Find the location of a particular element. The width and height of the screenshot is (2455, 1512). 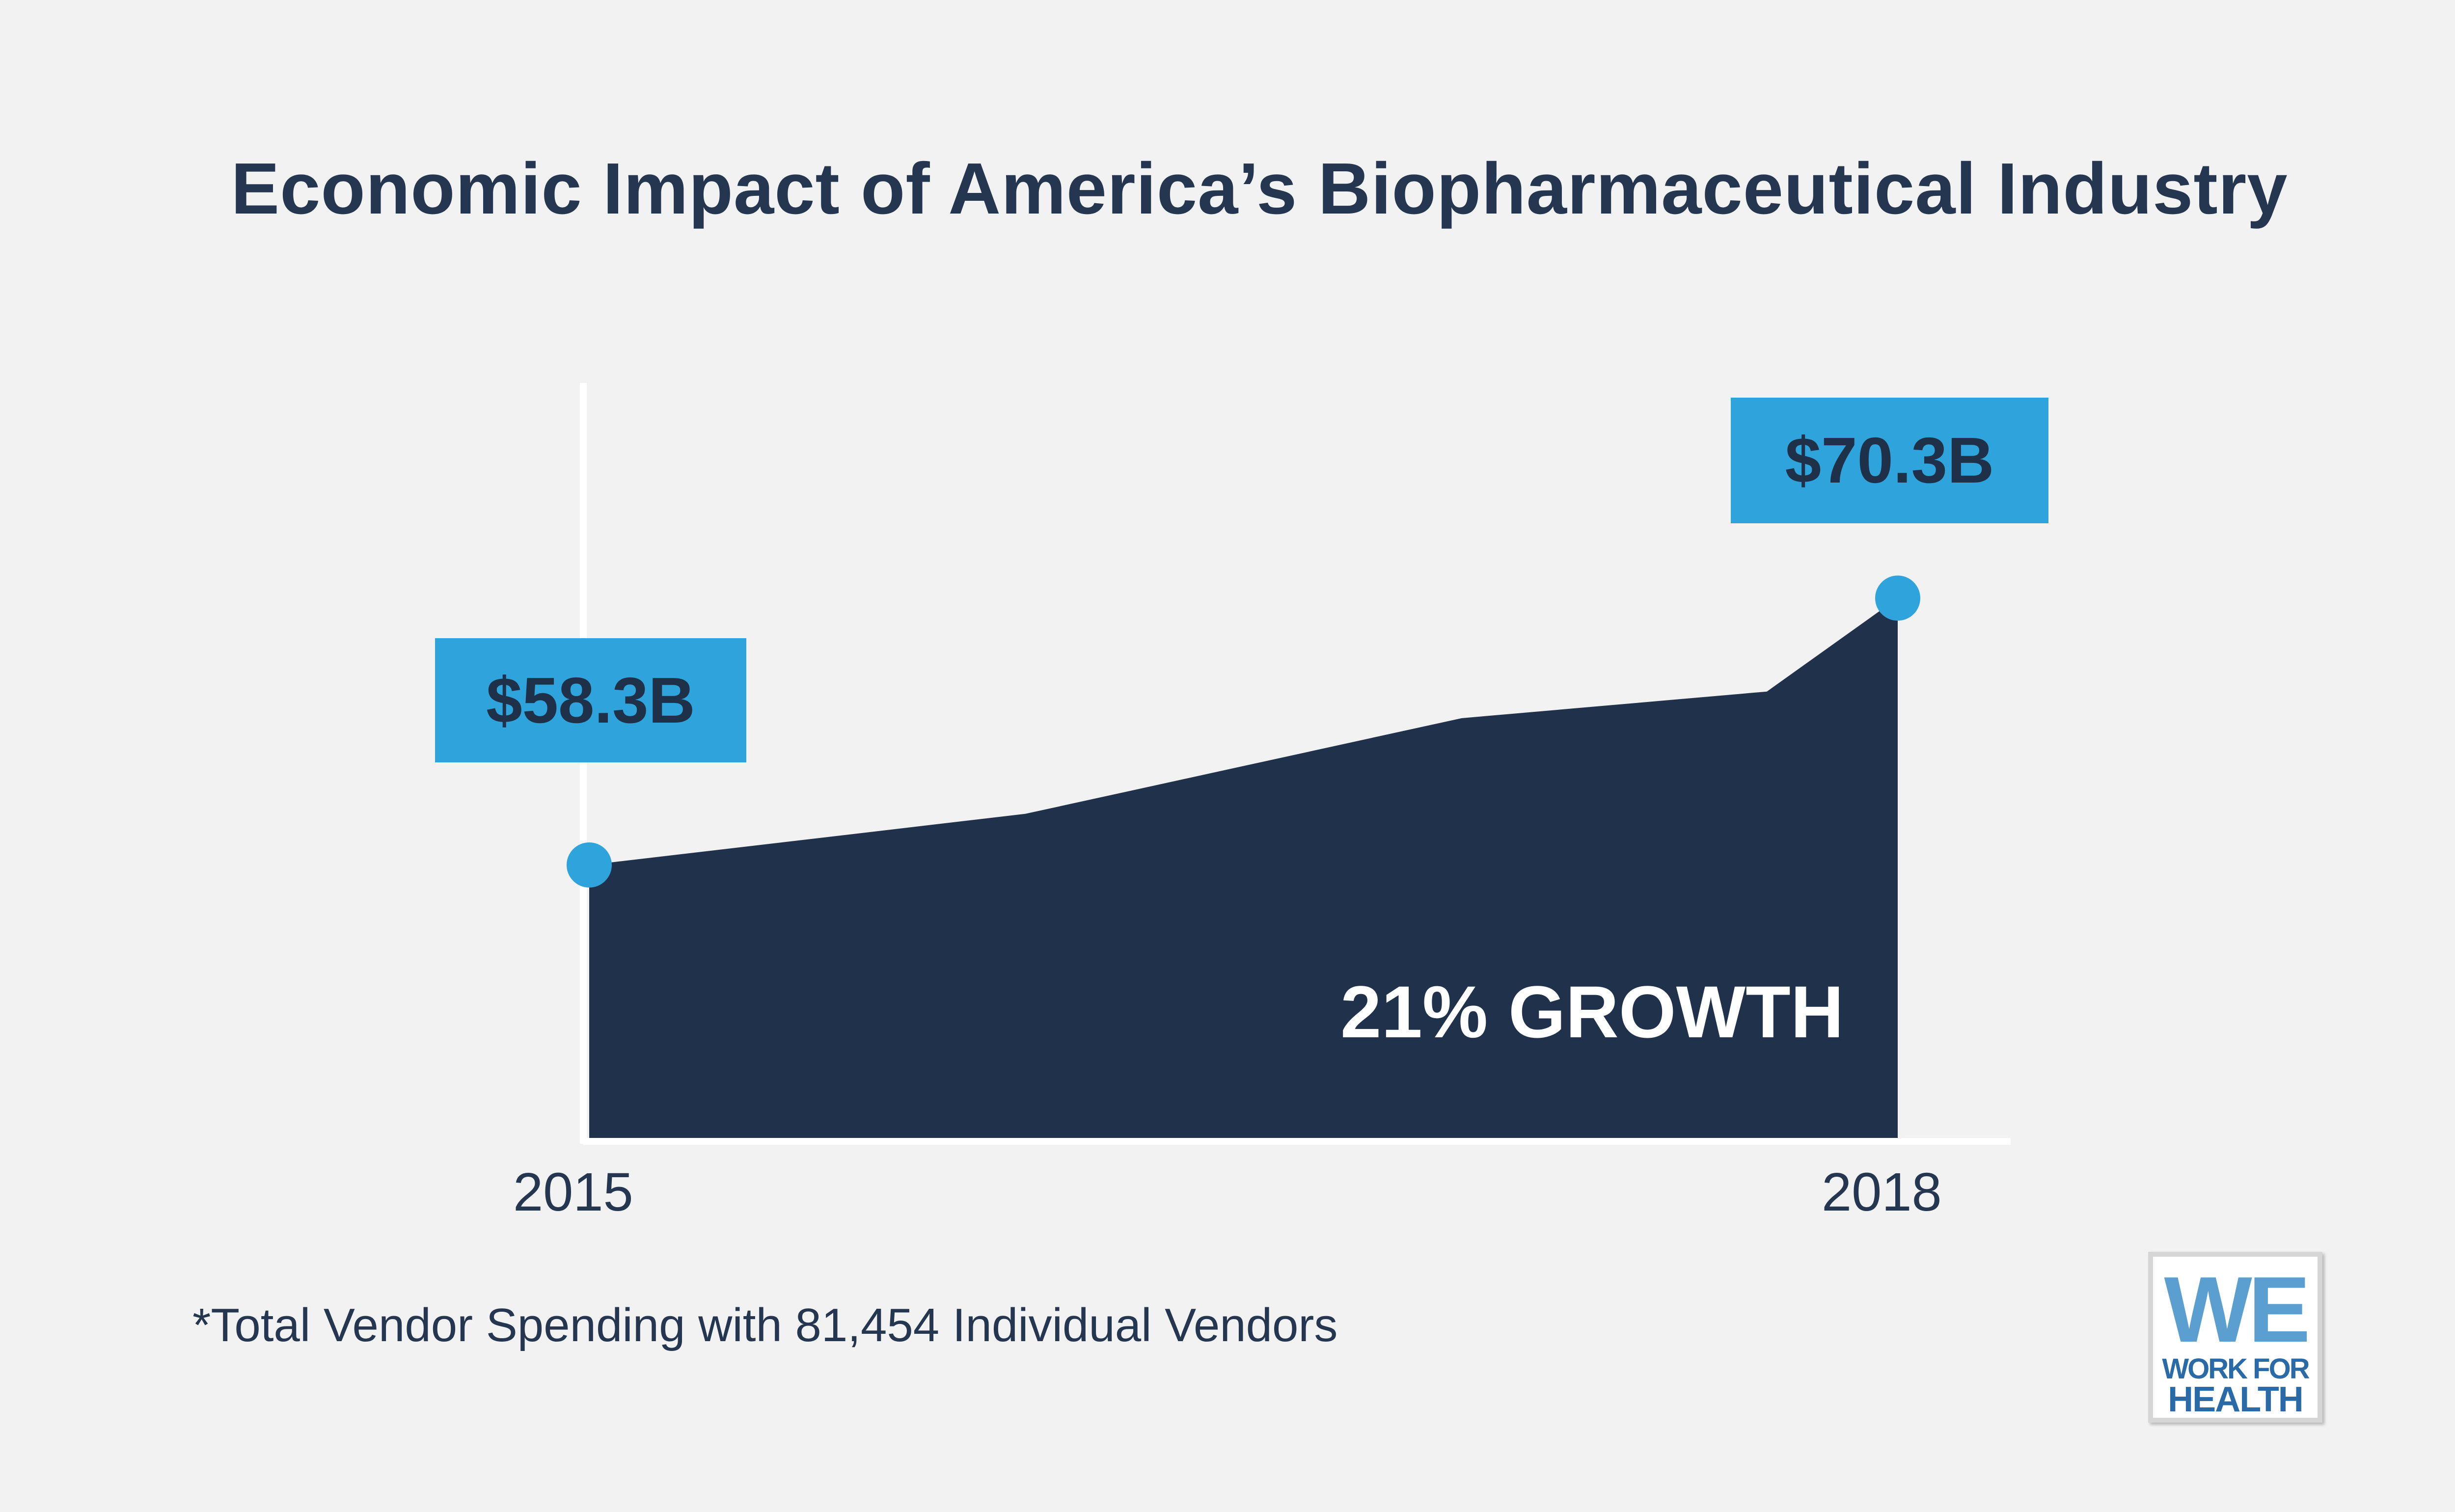

data-markers is located at coordinates (1243, 731).